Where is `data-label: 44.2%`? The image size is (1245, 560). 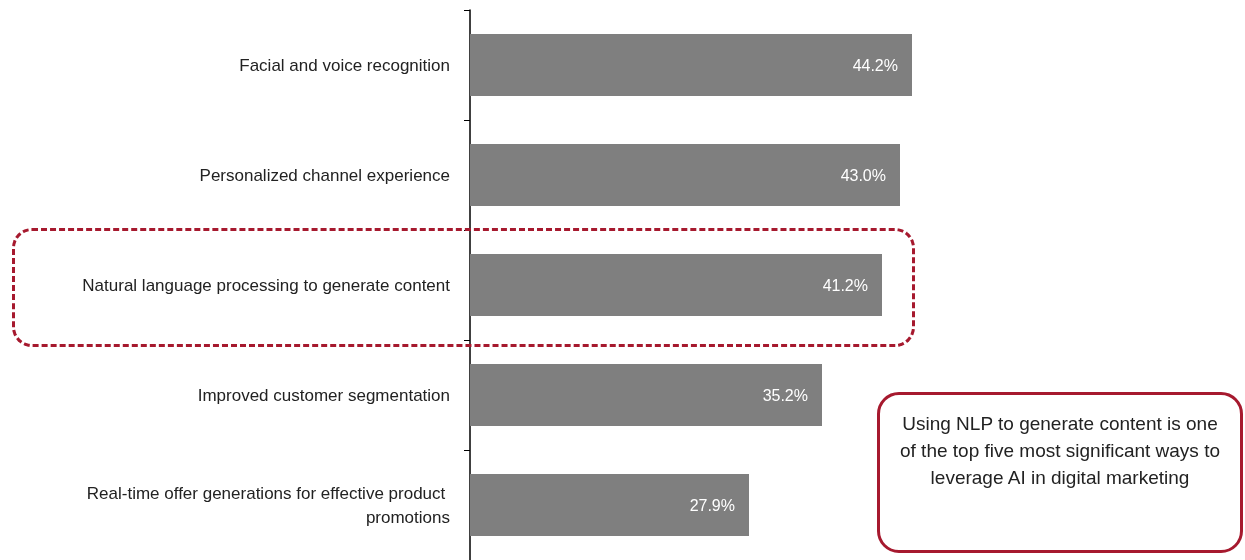
data-label: 44.2% is located at coordinates (875, 65).